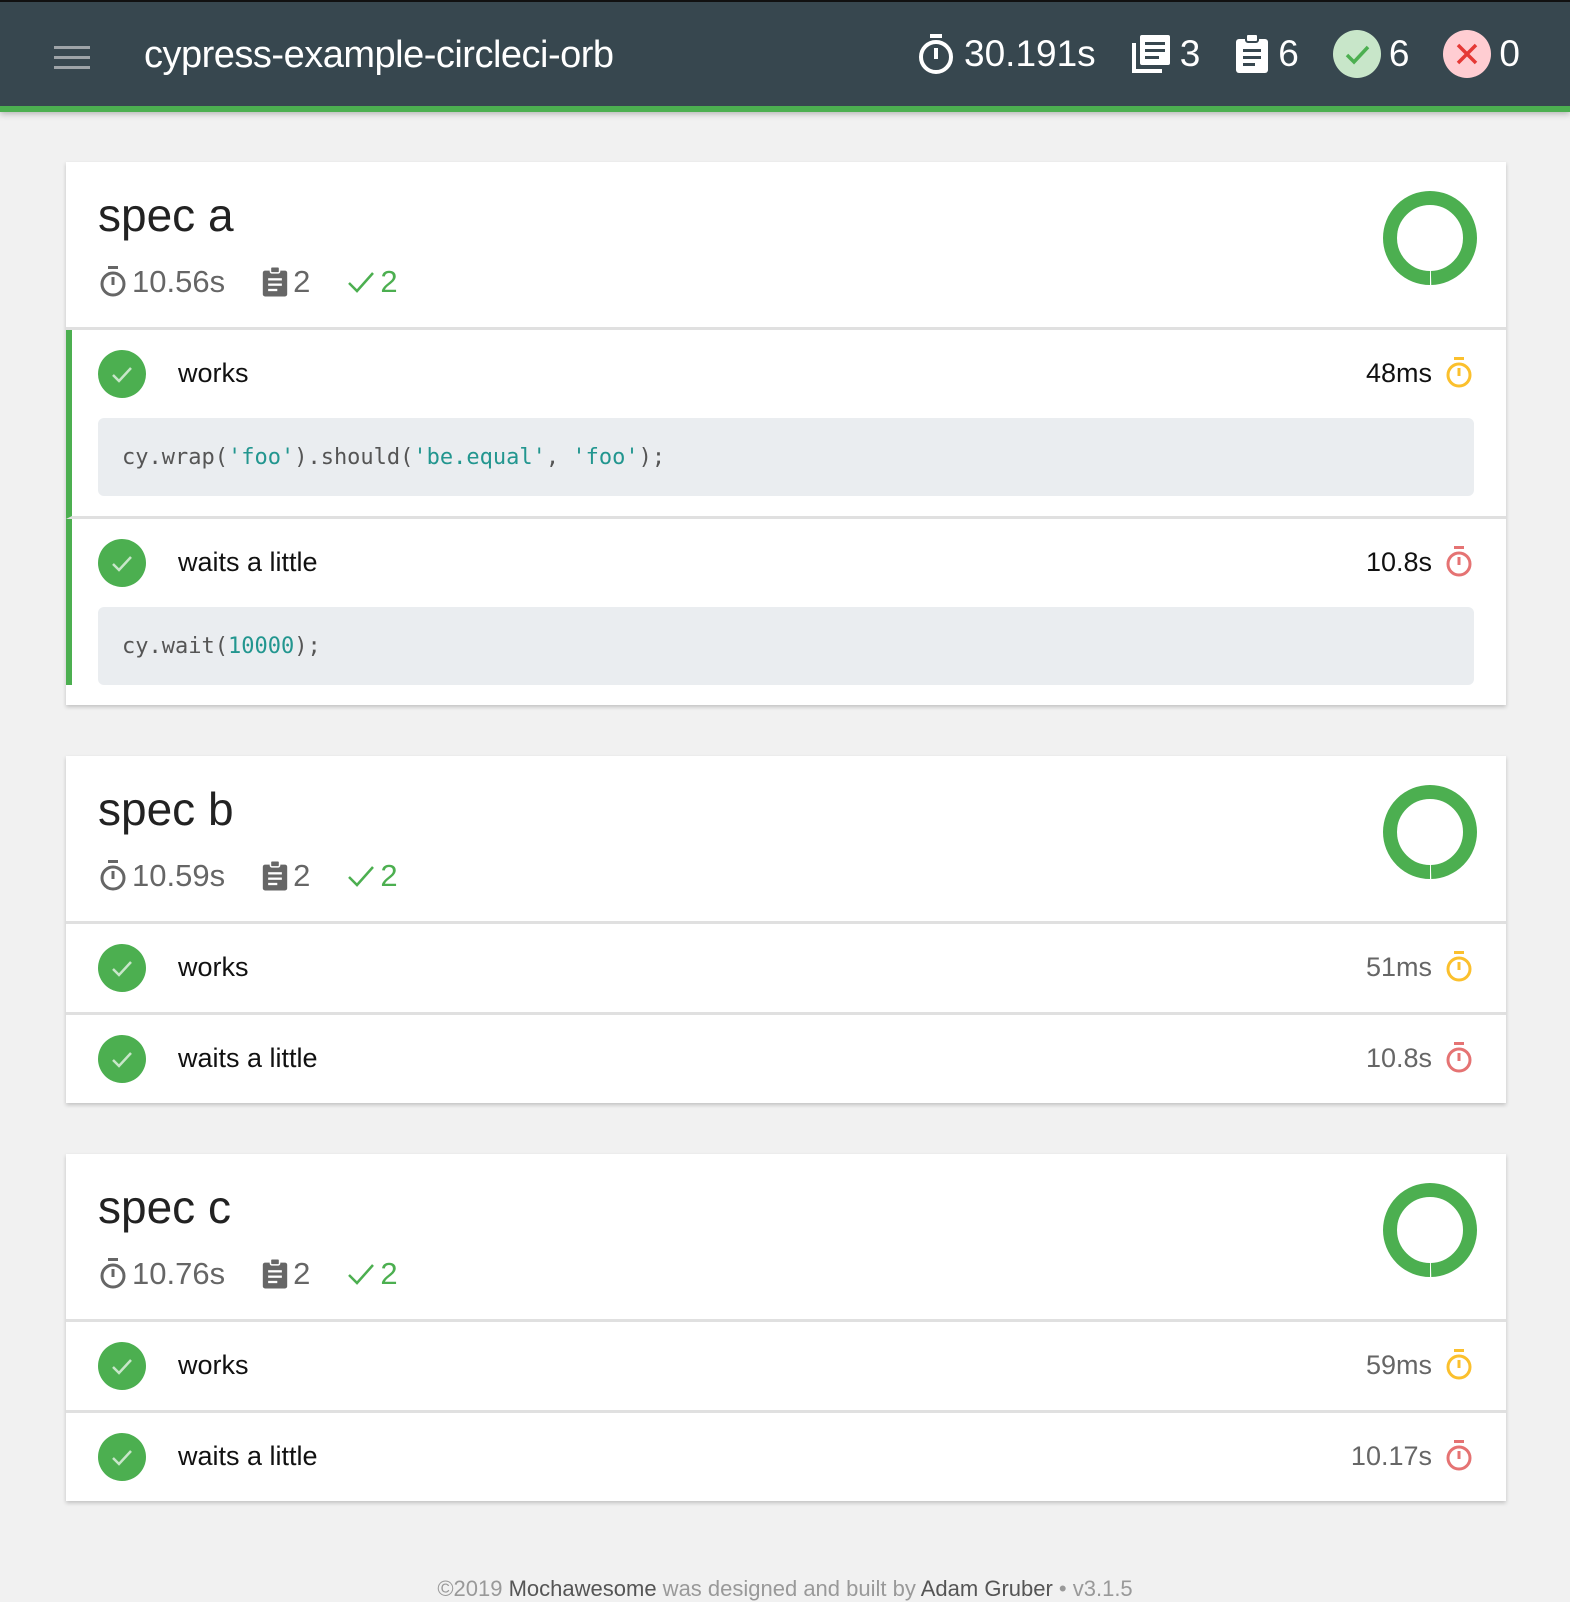 The width and height of the screenshot is (1570, 1602). Describe the element at coordinates (479, 457) in the screenshot. I see `code-token: 'be.equal'` at that location.